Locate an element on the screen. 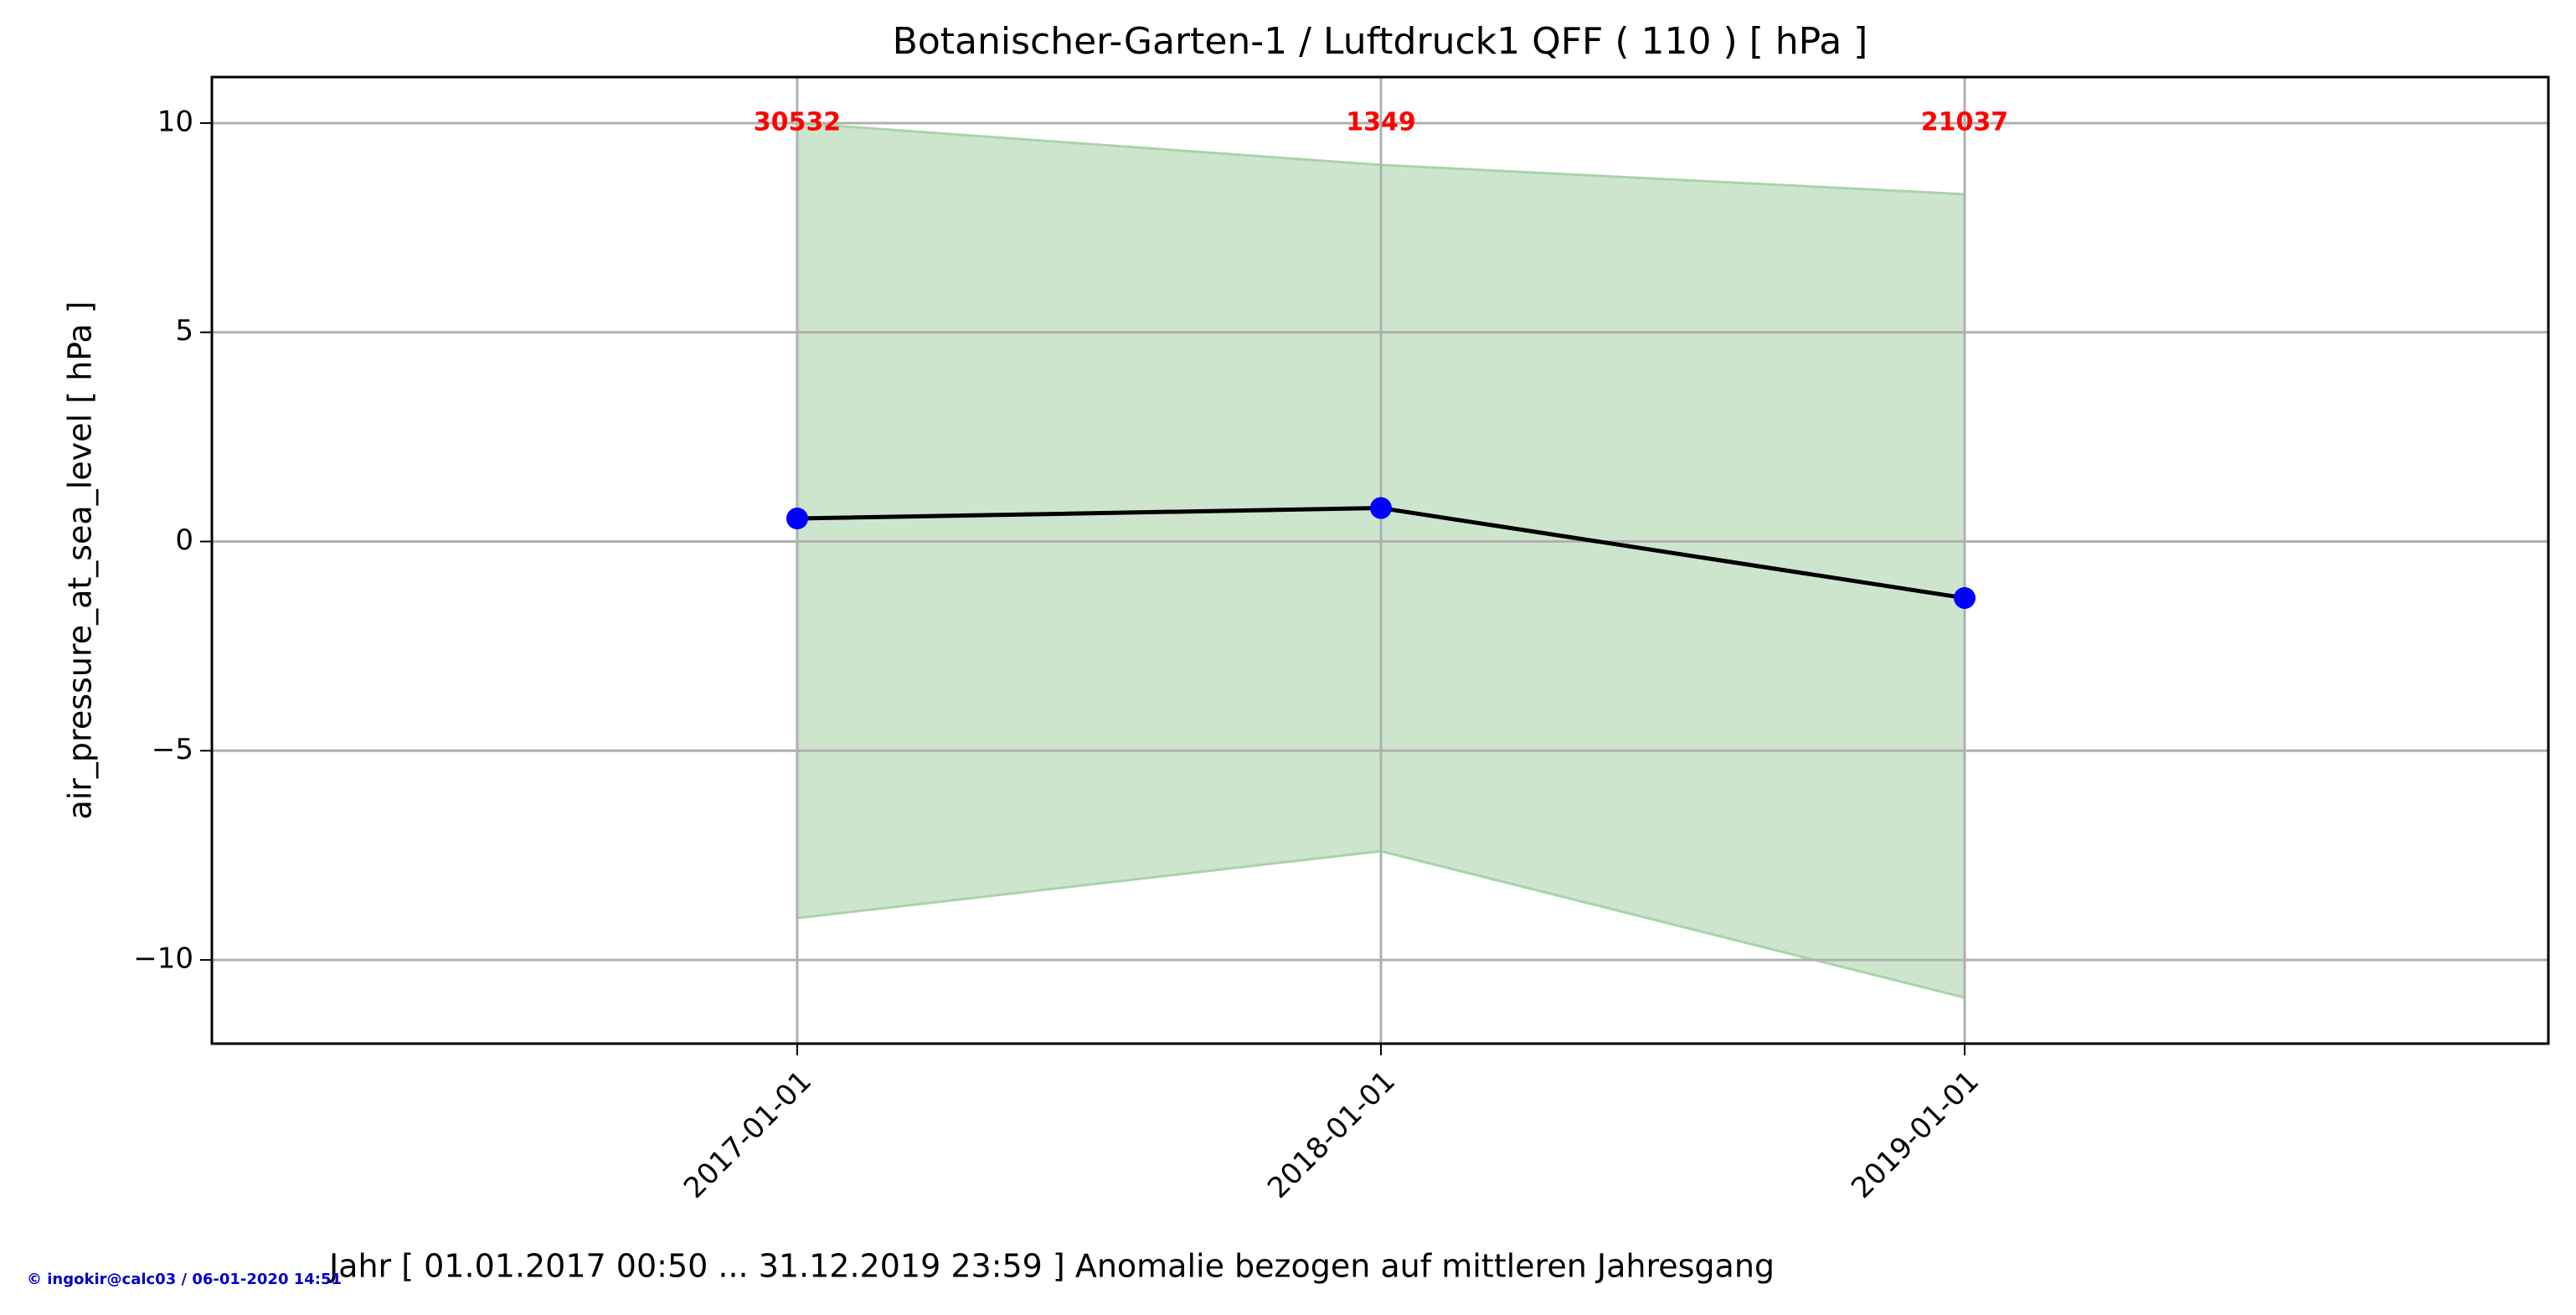 The width and height of the screenshot is (2576, 1315). y-tick-label: −5 is located at coordinates (172, 749).